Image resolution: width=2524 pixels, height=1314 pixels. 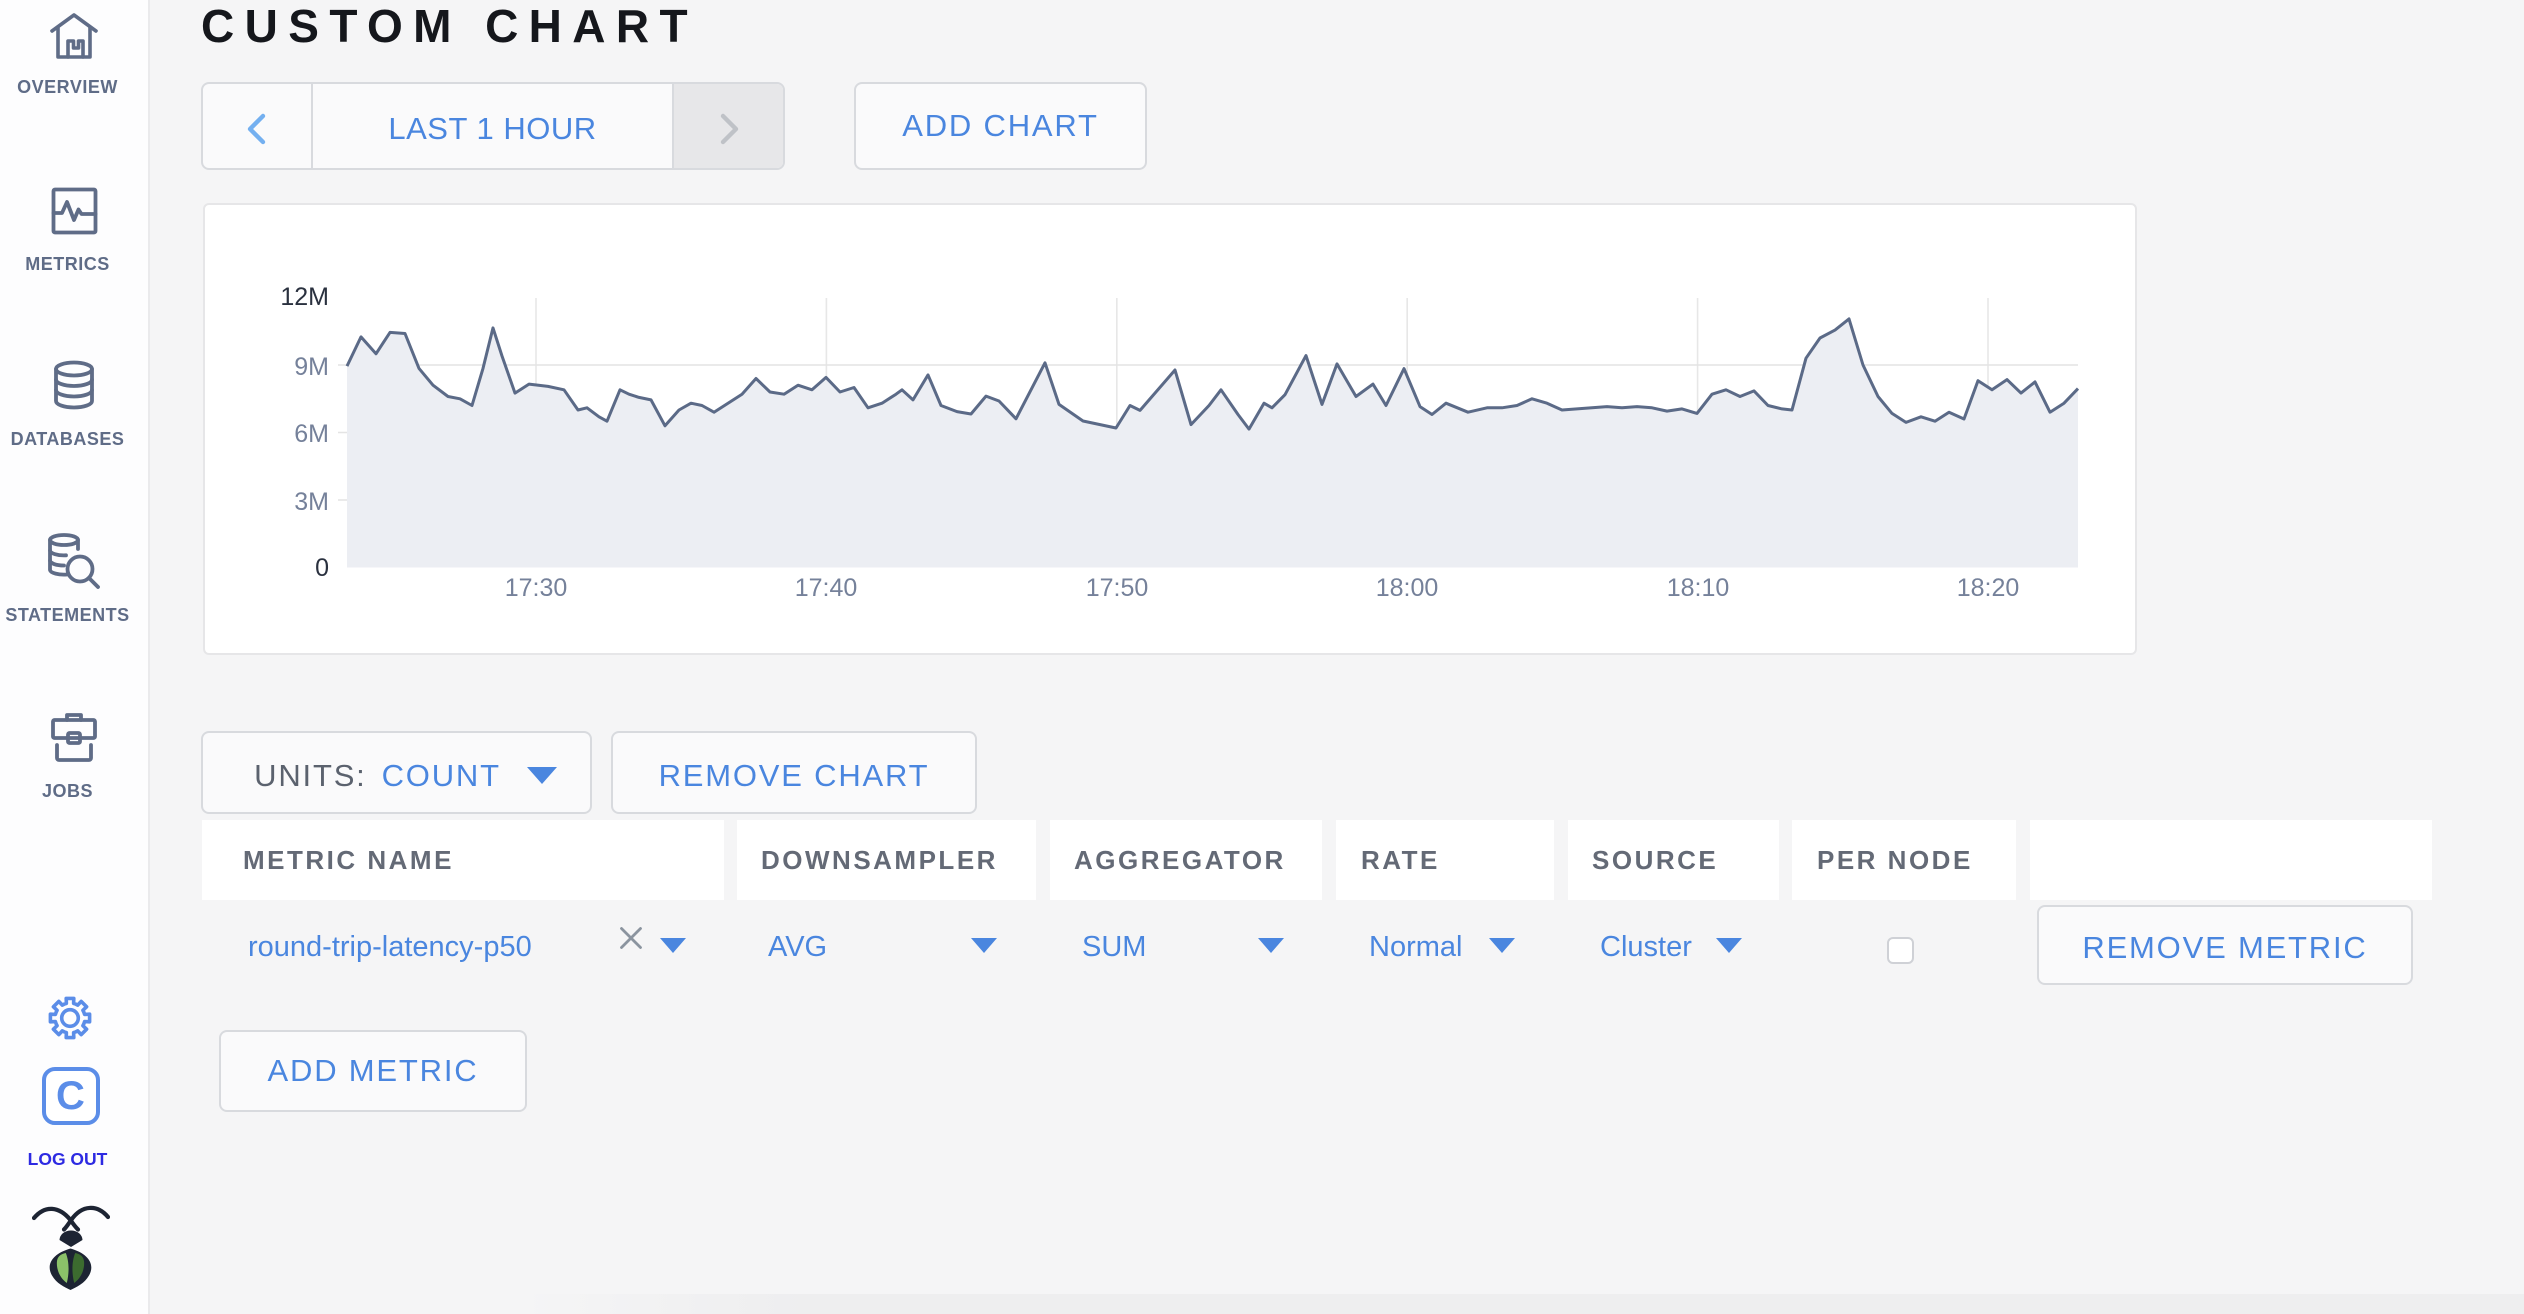 I want to click on svg-text: 18:20, so click(x=1988, y=588).